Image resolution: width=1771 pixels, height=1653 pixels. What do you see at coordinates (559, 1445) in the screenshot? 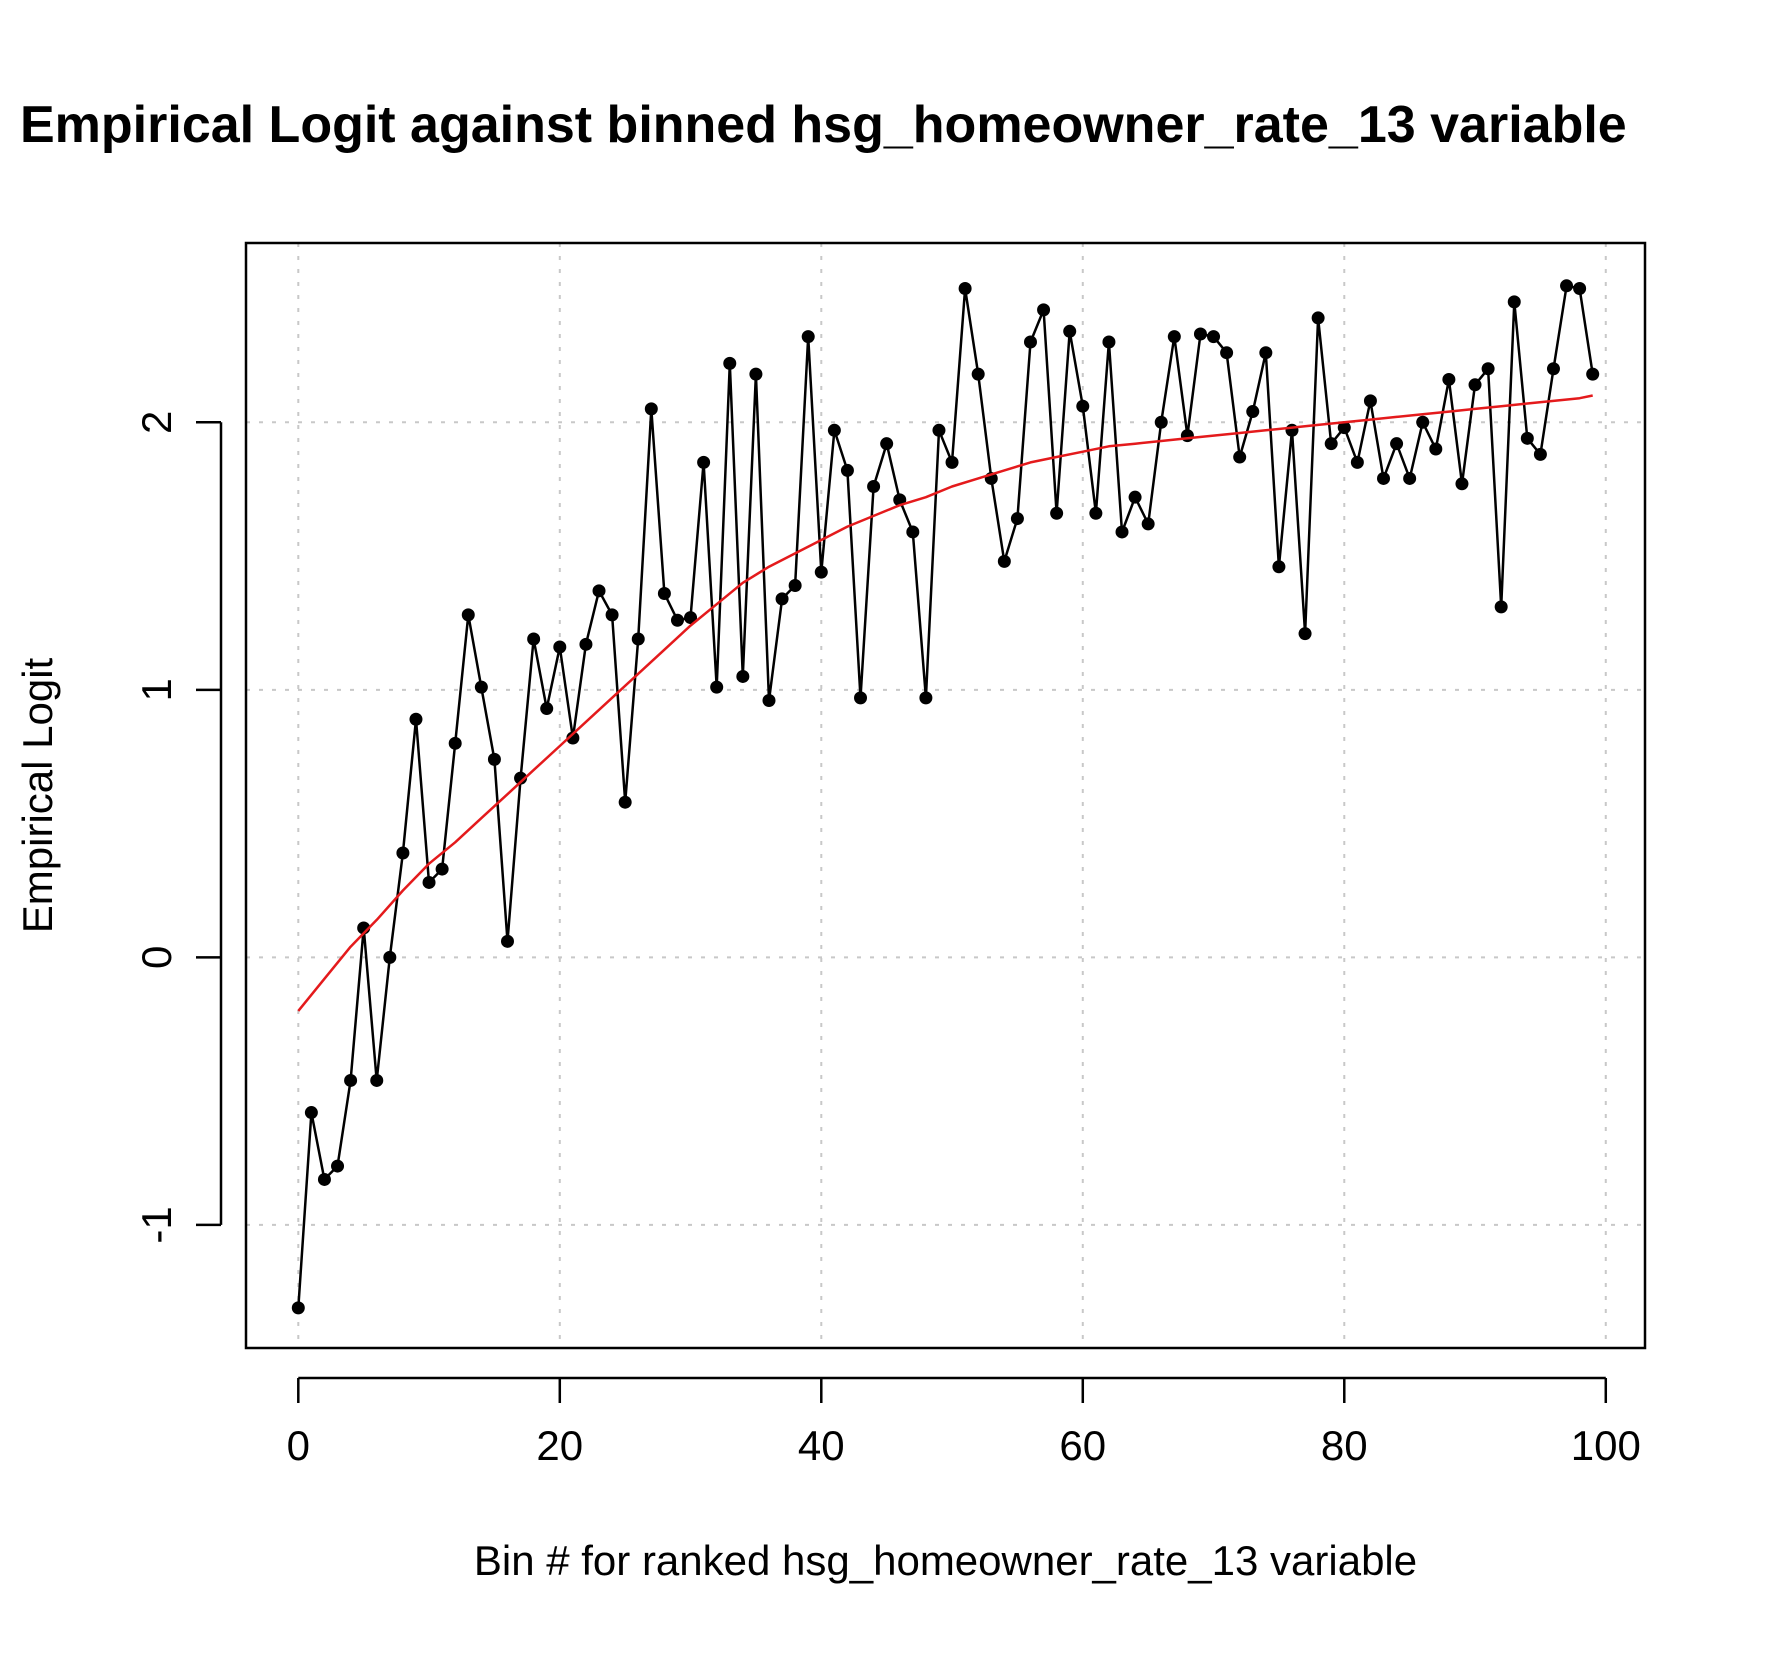
I see `x-tick-label: 20` at bounding box center [559, 1445].